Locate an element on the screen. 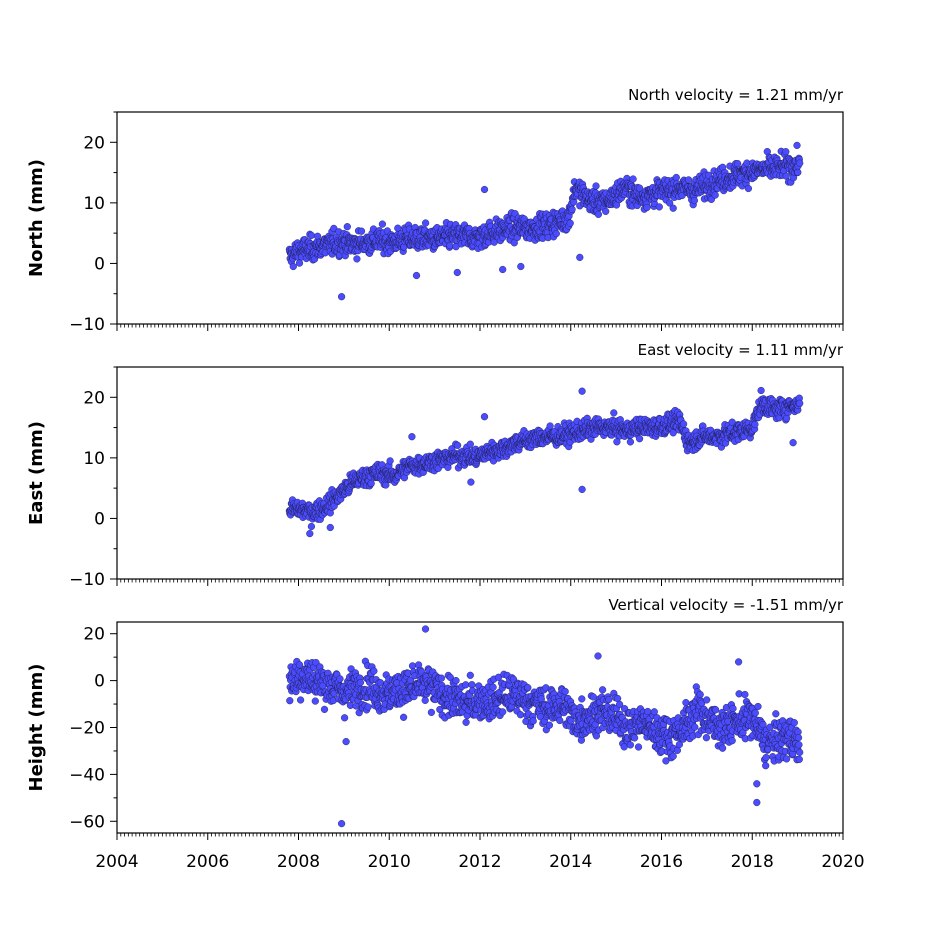  height-points is located at coordinates (544, 726).